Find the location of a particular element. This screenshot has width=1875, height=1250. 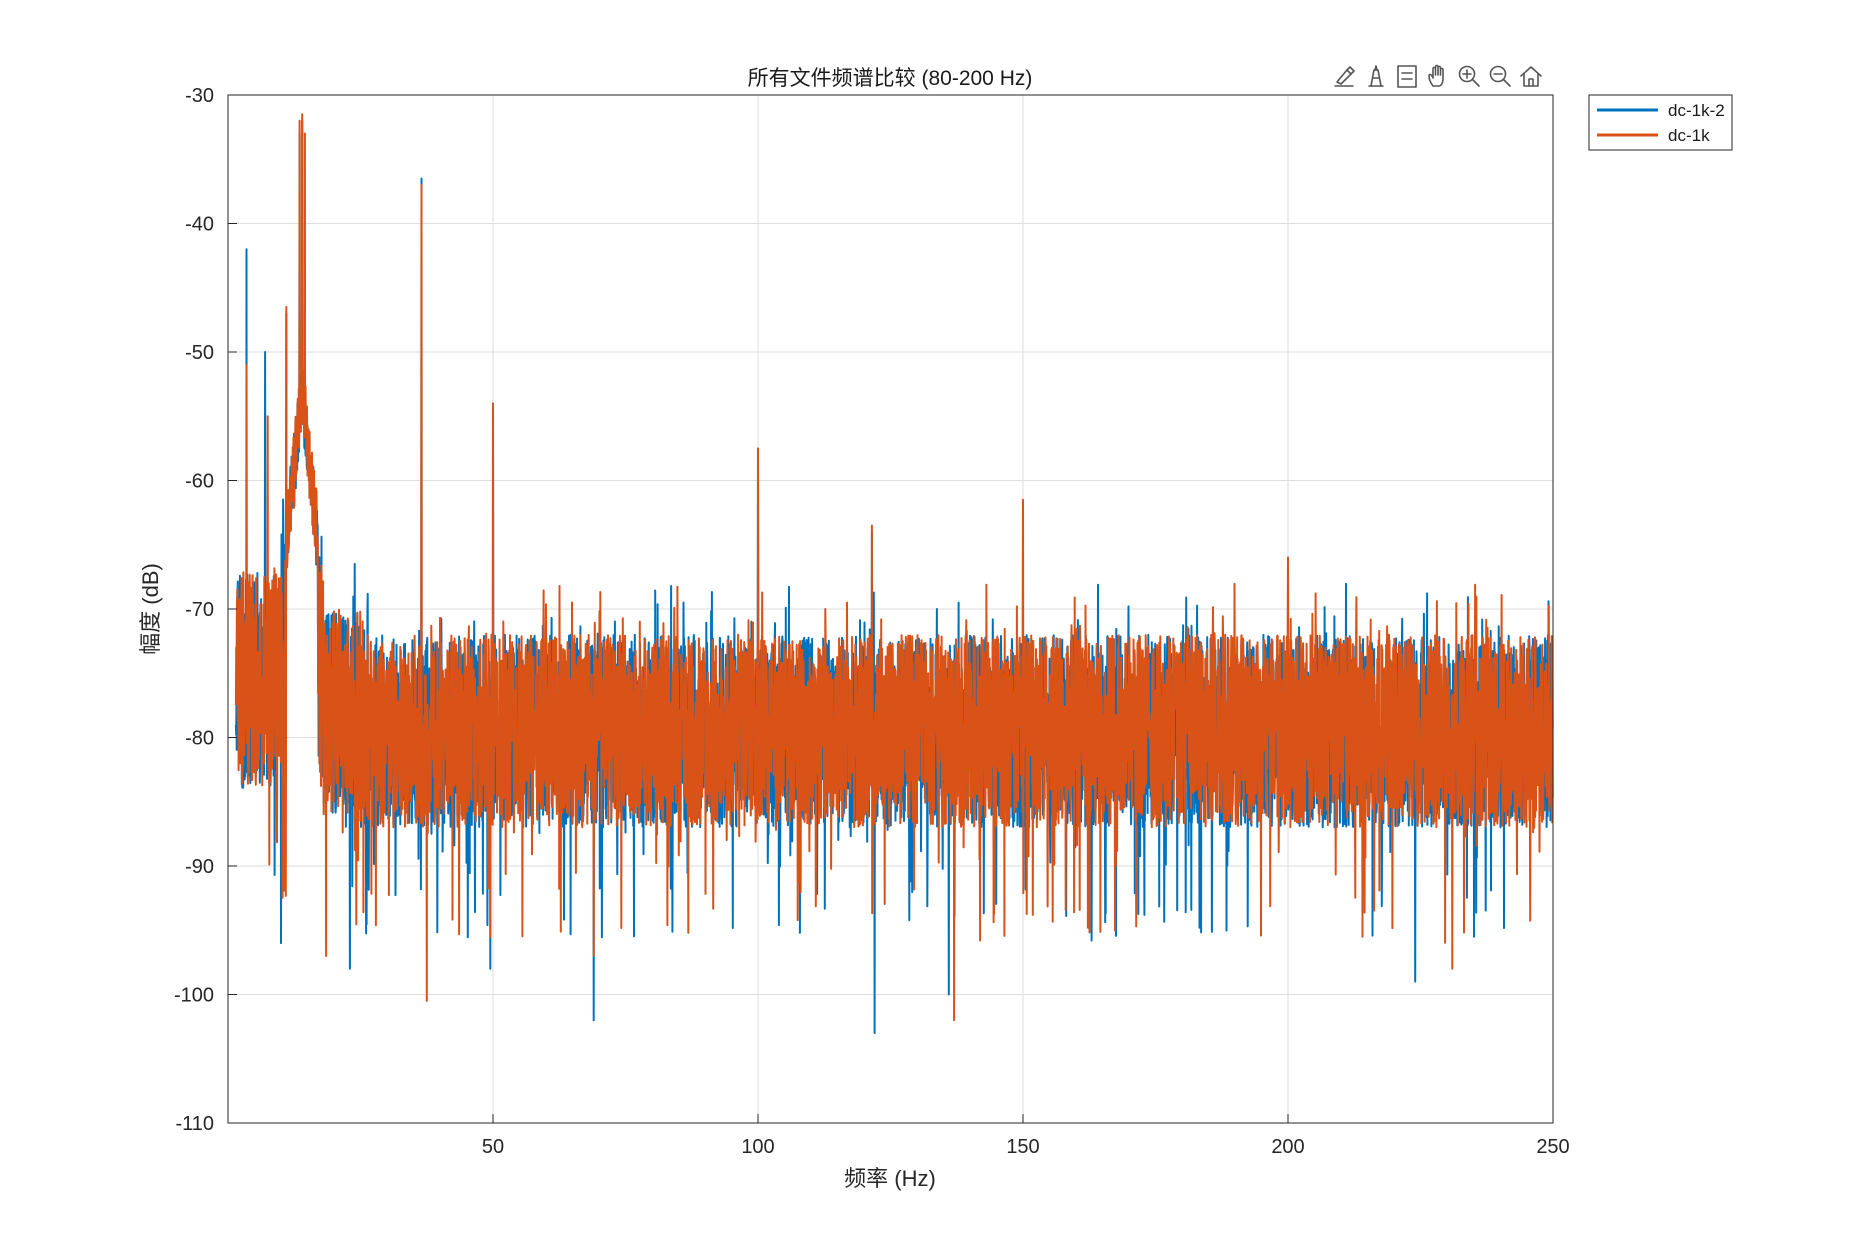

y-tick-labels: -30 -40 -50 -60 -70 -80 -90 -100 -110 is located at coordinates (194, 610).